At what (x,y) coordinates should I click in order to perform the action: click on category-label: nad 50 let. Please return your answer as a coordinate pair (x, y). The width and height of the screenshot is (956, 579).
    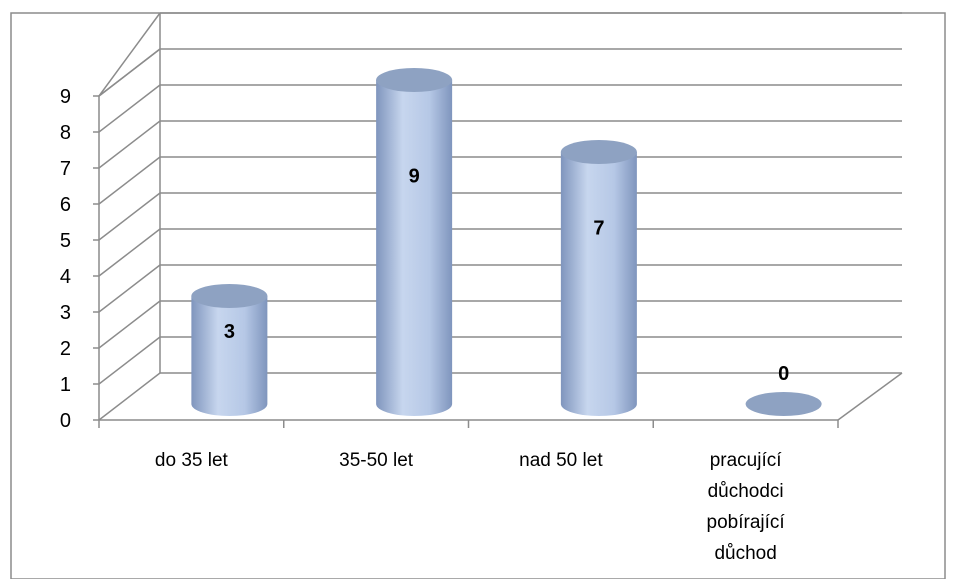
    Looking at the image, I should click on (561, 460).